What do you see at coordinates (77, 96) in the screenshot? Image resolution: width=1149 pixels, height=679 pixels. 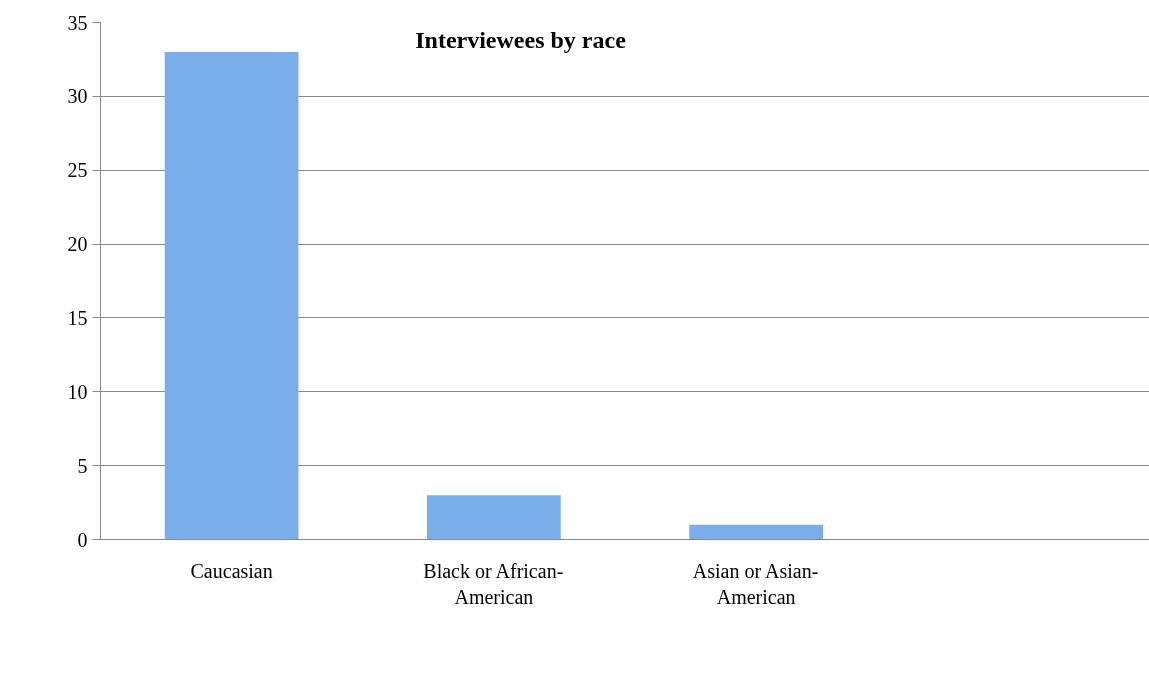 I see `y-tick-label: 30` at bounding box center [77, 96].